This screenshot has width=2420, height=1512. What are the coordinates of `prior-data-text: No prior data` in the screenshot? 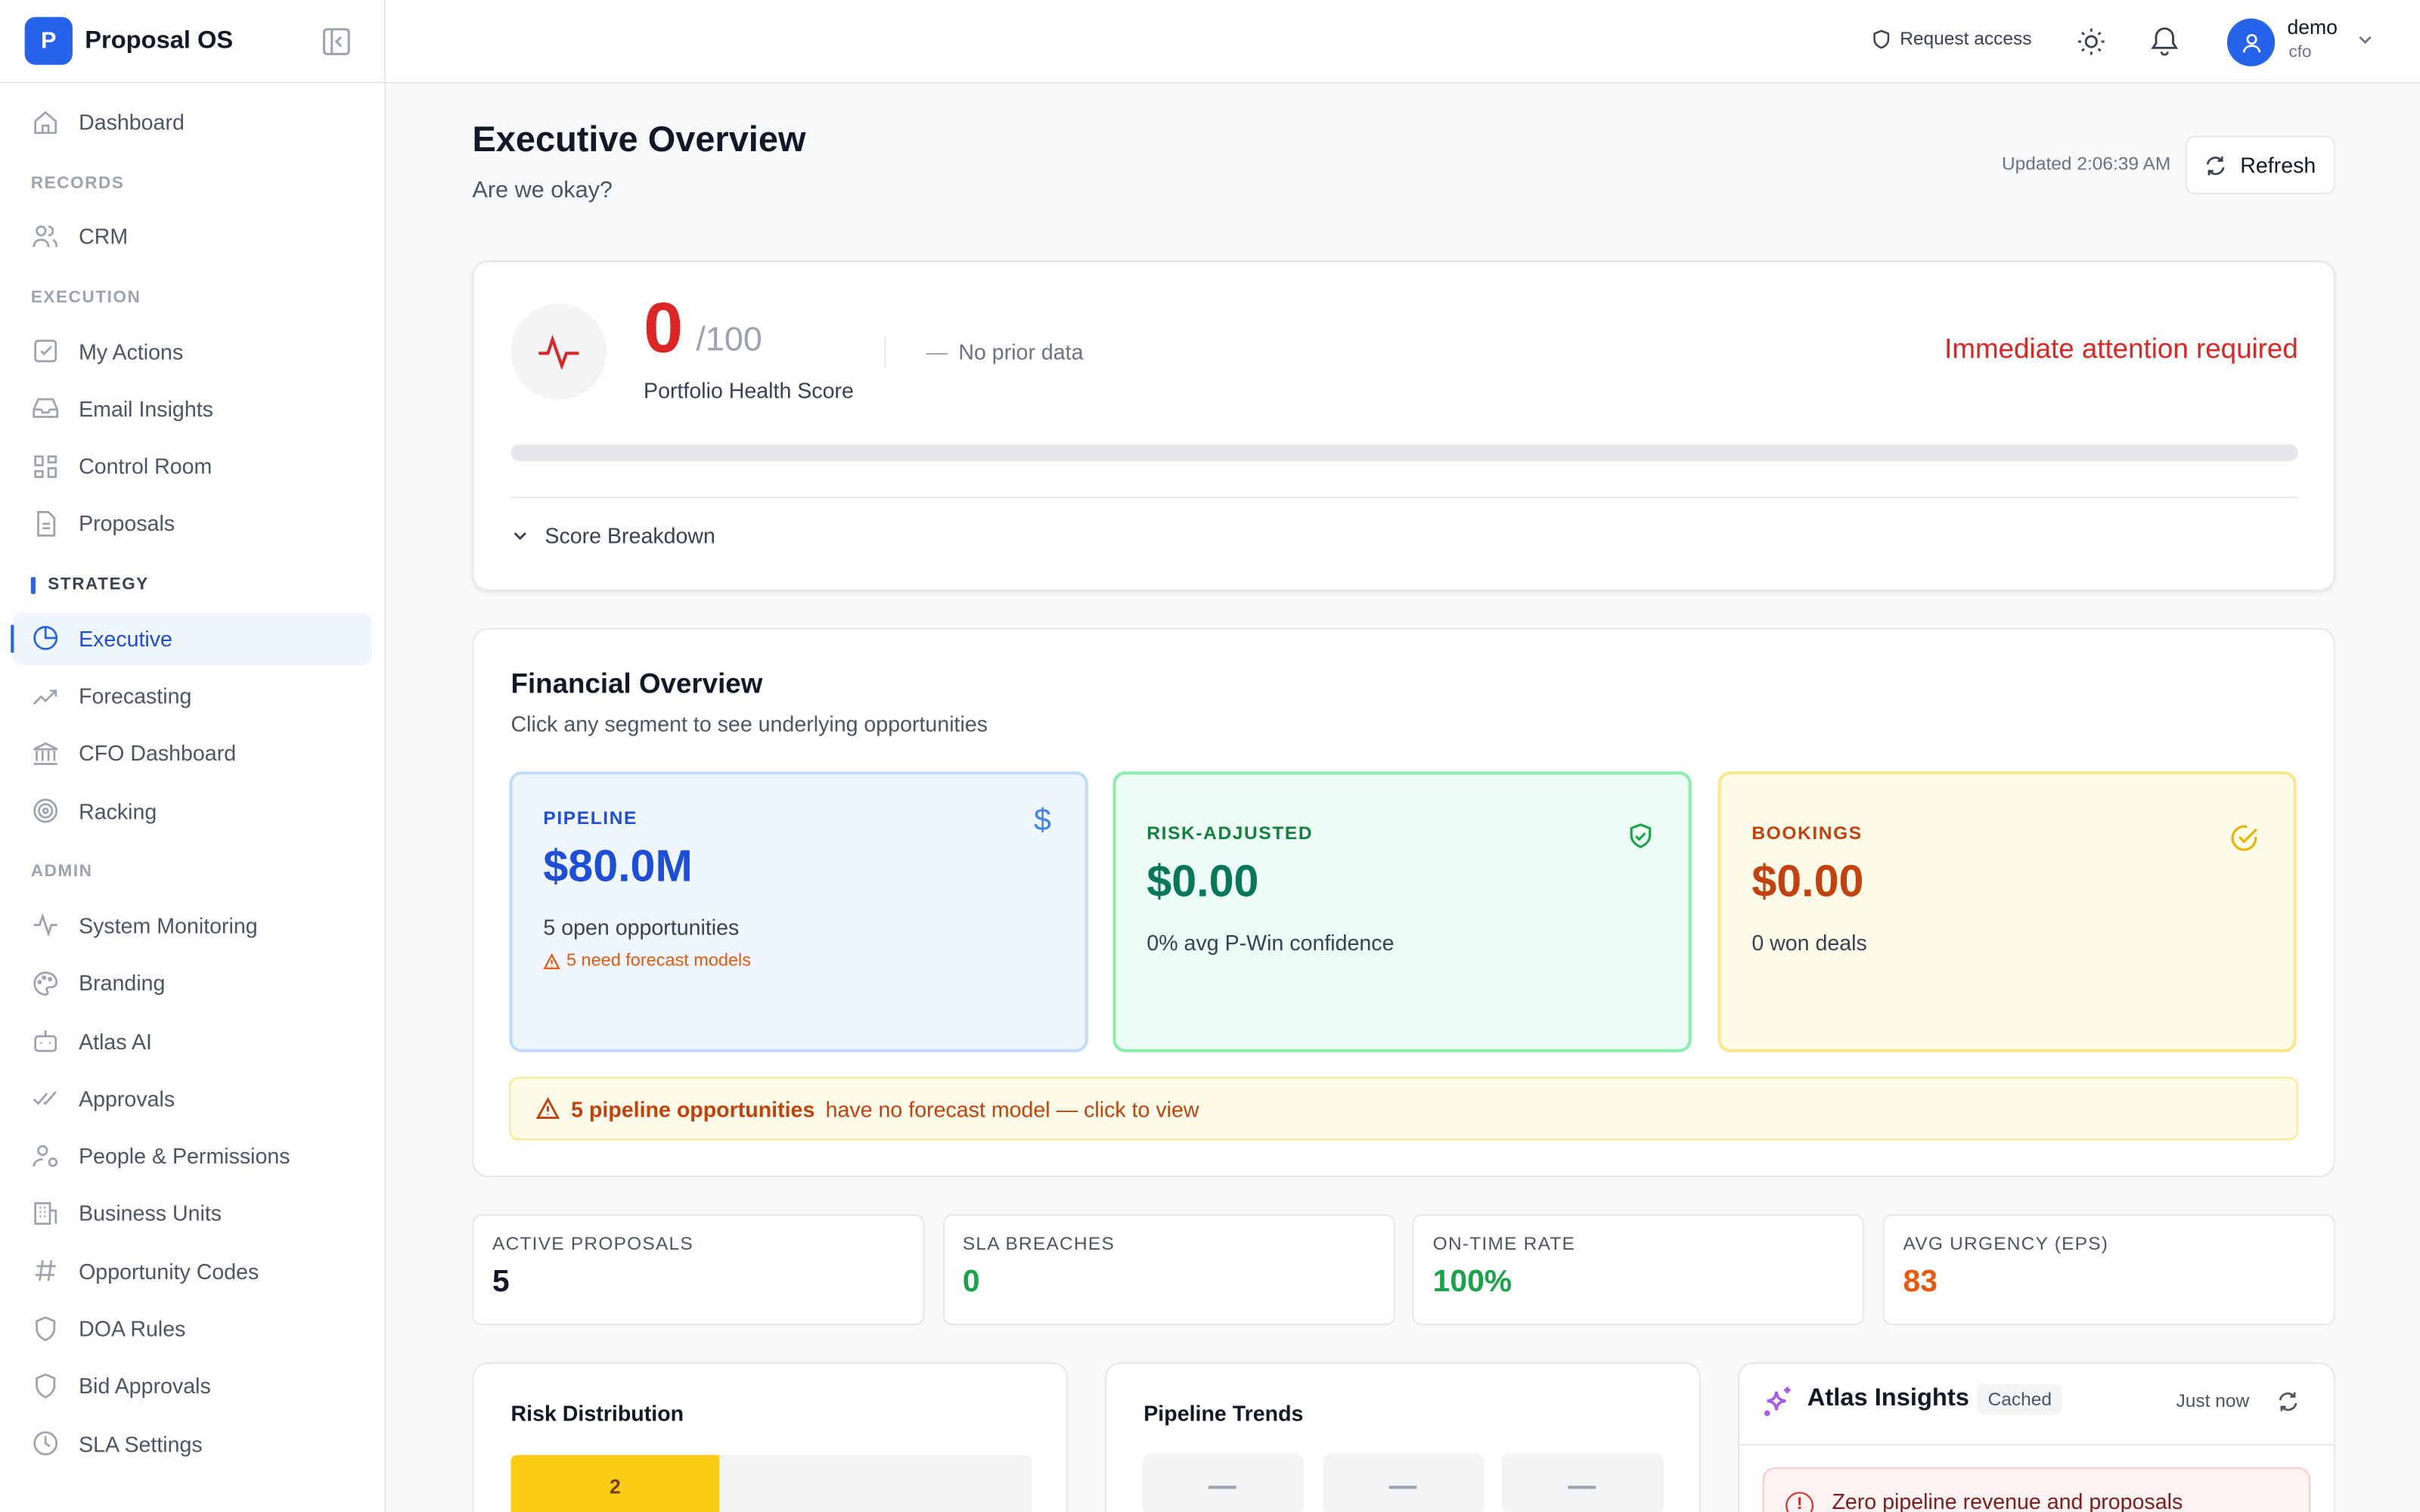 It's located at (1021, 351).